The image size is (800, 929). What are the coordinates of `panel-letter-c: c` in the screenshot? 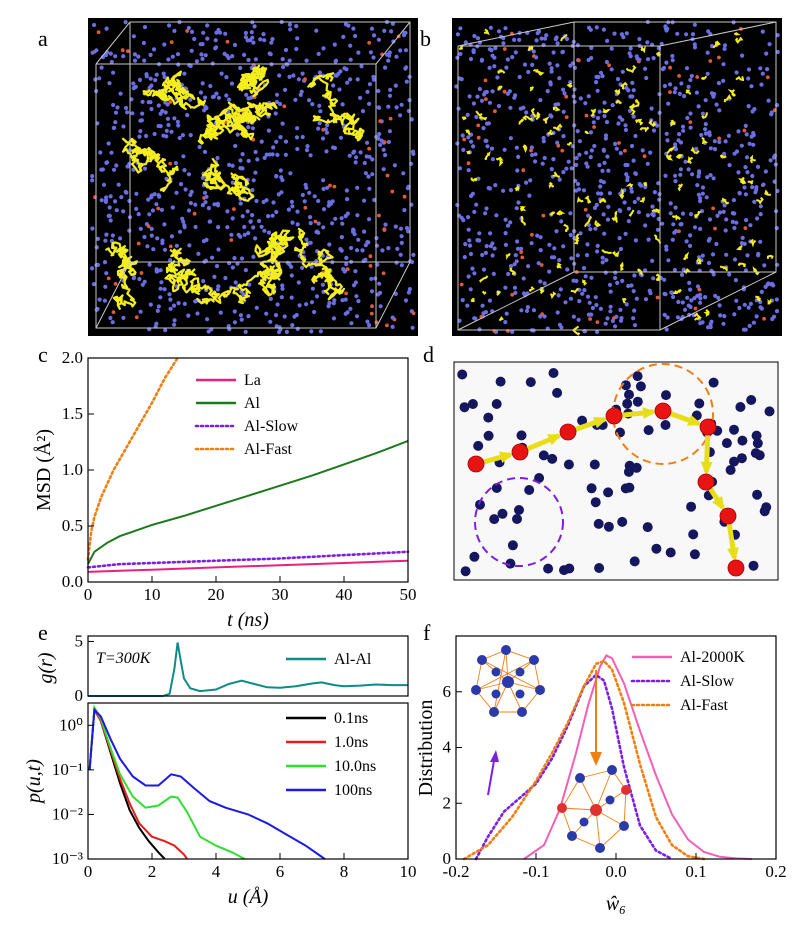 It's located at (43, 354).